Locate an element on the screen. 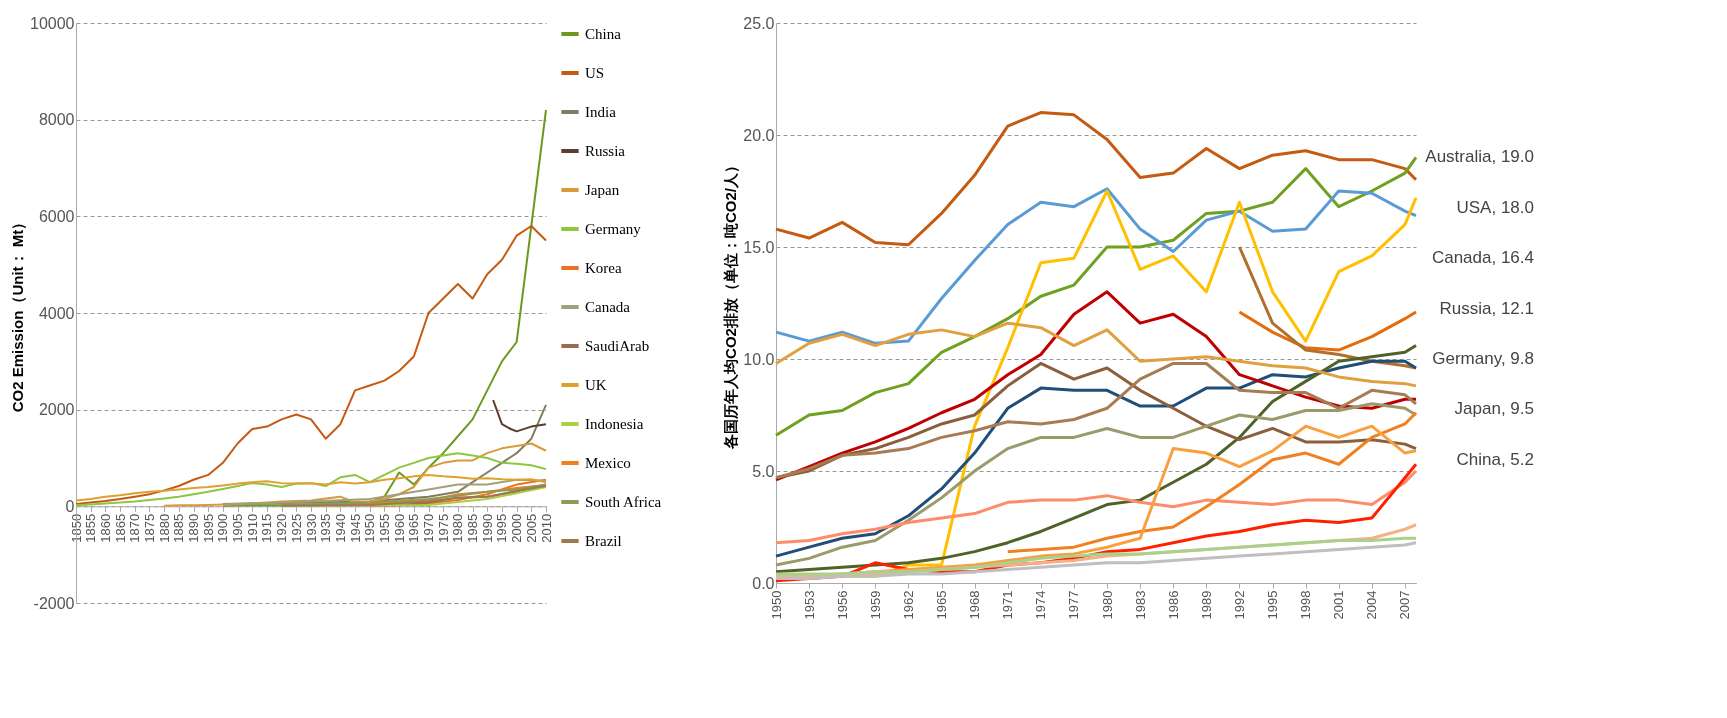 The image size is (1727, 718). x-tick-label: 2004 is located at coordinates (1372, 605).